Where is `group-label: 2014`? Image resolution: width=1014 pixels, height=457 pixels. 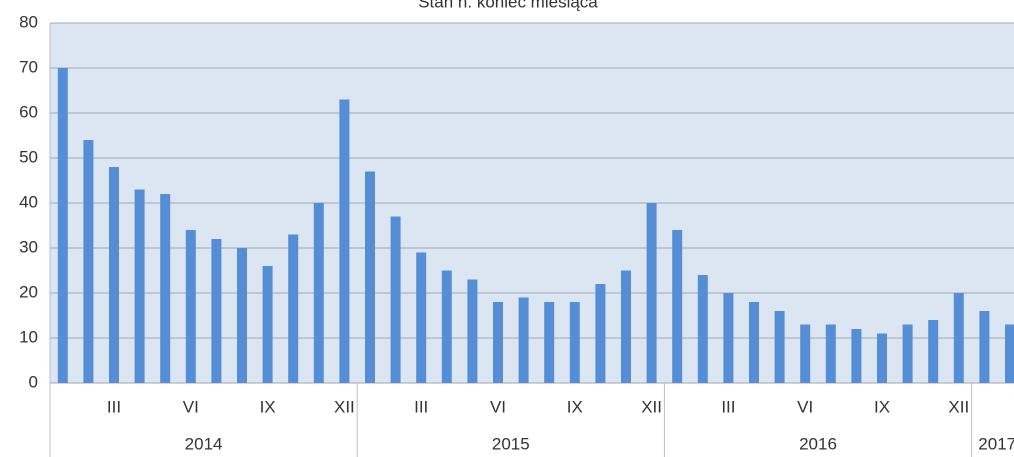 group-label: 2014 is located at coordinates (204, 443).